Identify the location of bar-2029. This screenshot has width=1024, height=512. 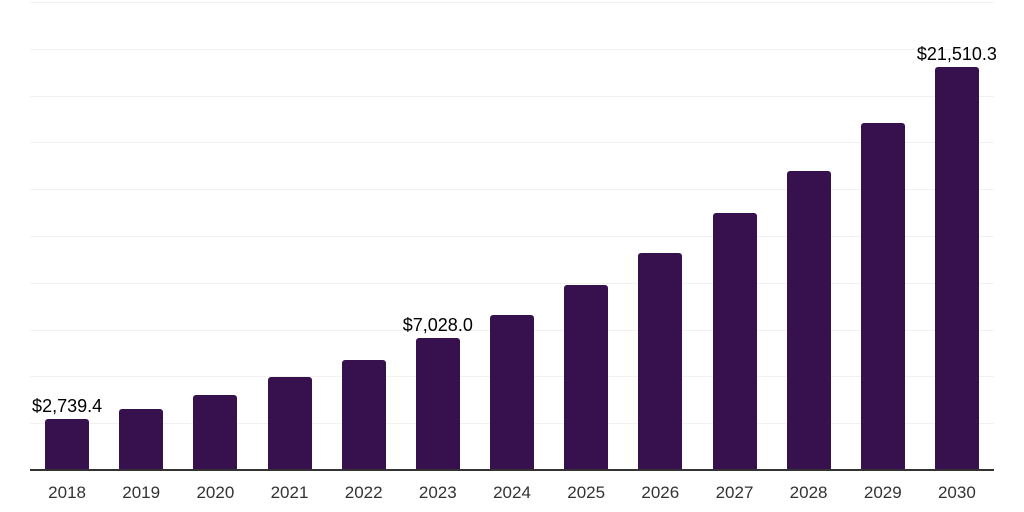
(882, 296).